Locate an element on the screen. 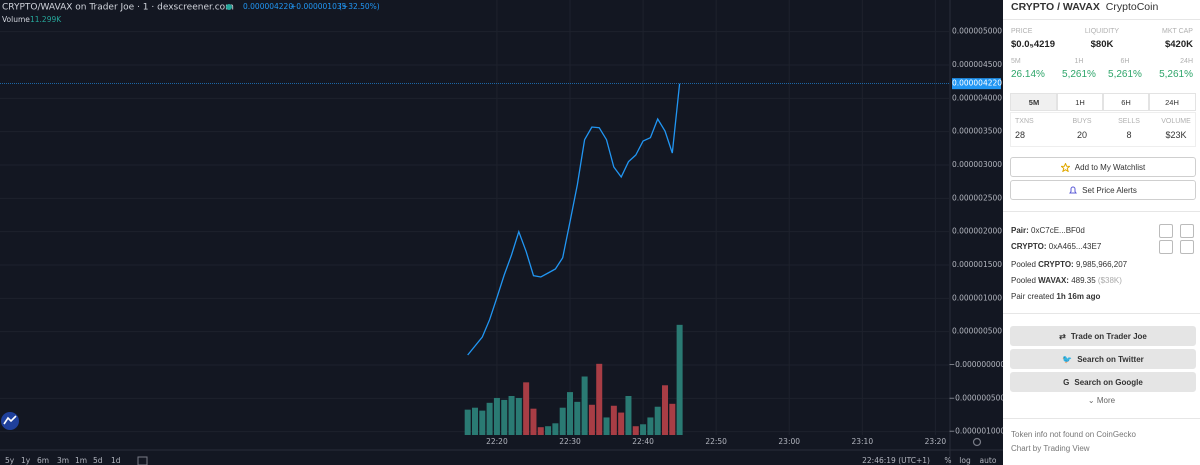 Image resolution: width=1200 pixels, height=465 pixels. y-tick-label: 0.000003500 is located at coordinates (977, 131).